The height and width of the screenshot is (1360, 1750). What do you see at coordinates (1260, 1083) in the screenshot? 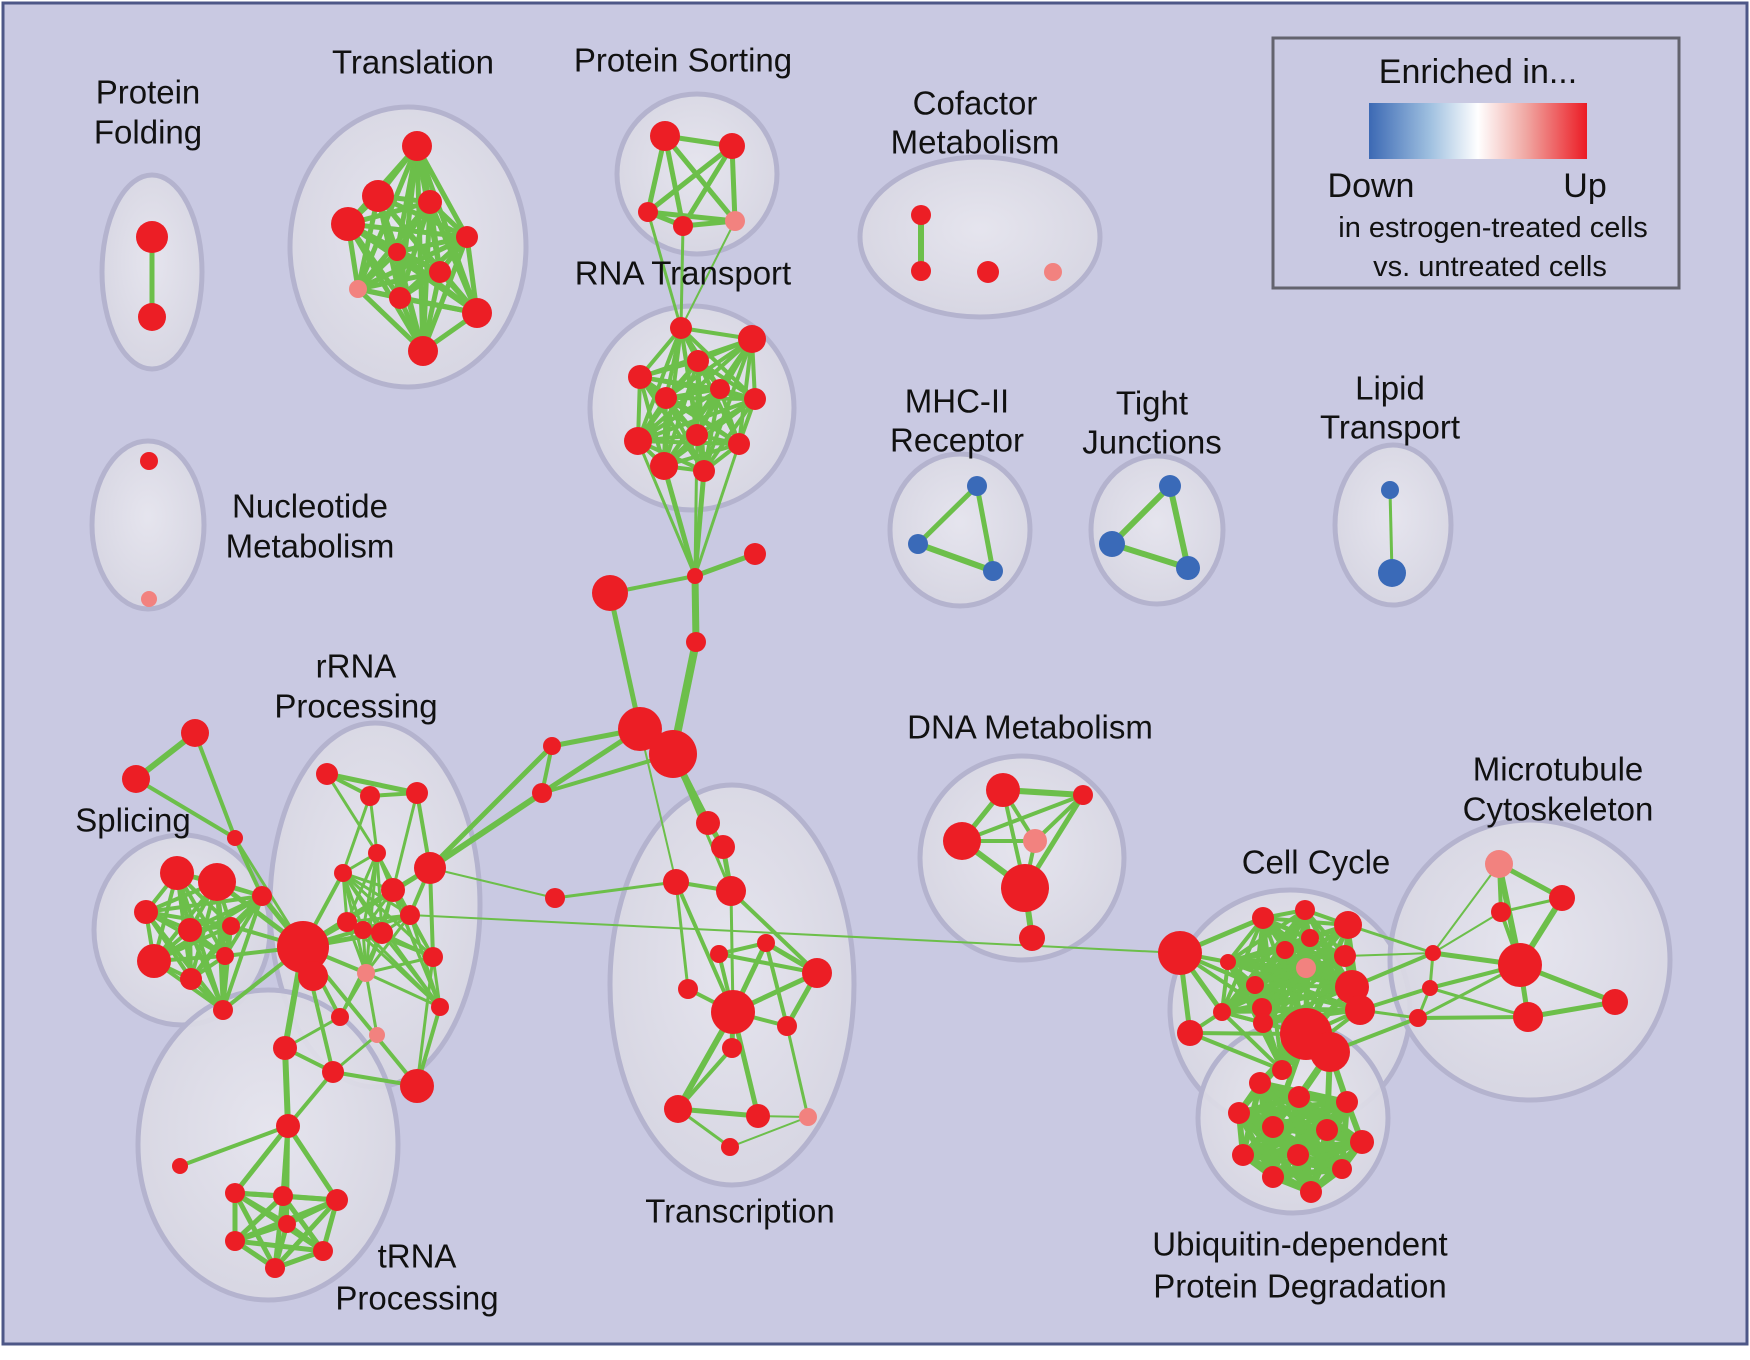
I see `node-u1` at bounding box center [1260, 1083].